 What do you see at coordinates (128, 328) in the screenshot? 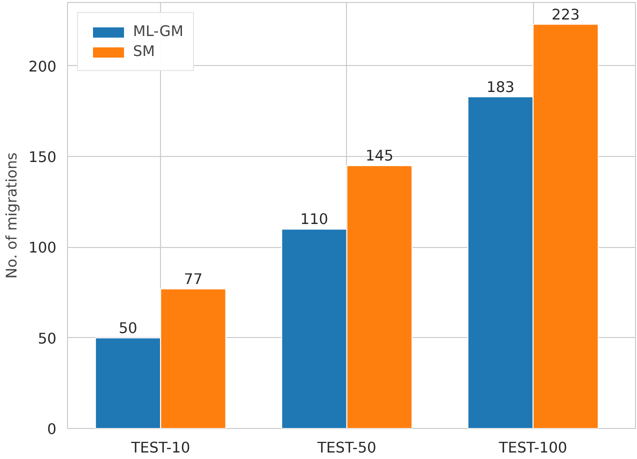
I see `data-label: 50` at bounding box center [128, 328].